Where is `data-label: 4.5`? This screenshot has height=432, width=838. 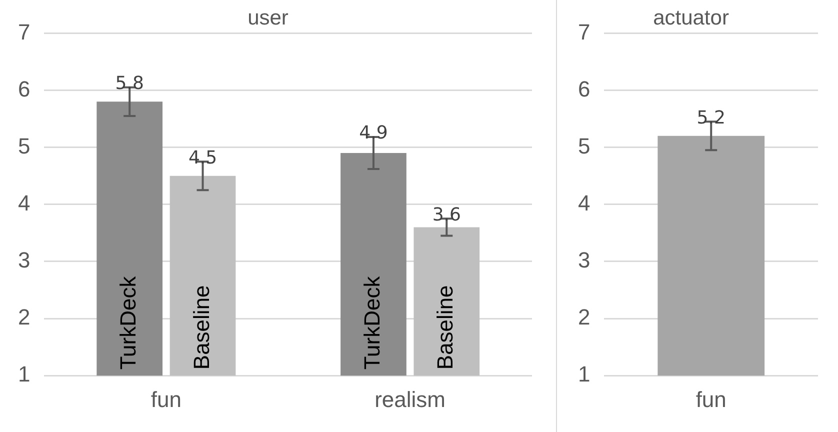
data-label: 4.5 is located at coordinates (203, 157).